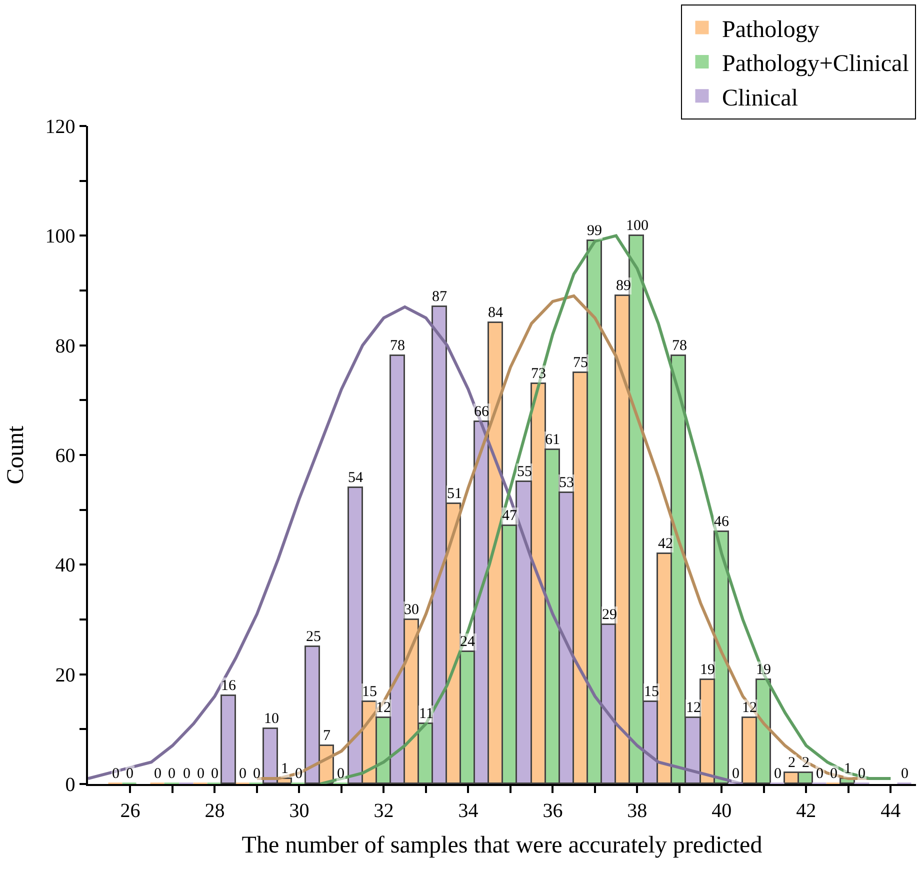 The height and width of the screenshot is (874, 920). Describe the element at coordinates (228, 686) in the screenshot. I see `data-label: 16` at that location.